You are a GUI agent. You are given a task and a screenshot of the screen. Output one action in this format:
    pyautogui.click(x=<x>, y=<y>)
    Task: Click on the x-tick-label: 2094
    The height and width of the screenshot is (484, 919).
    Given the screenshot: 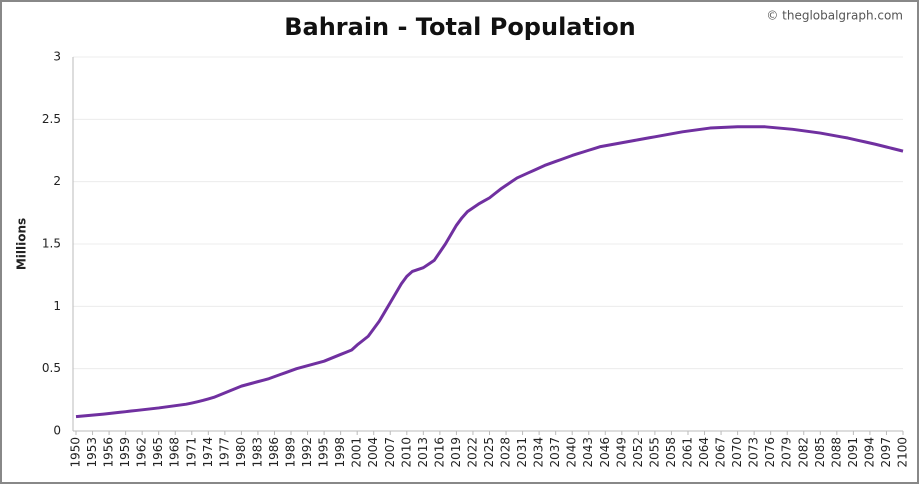 What is the action you would take?
    pyautogui.click(x=869, y=452)
    